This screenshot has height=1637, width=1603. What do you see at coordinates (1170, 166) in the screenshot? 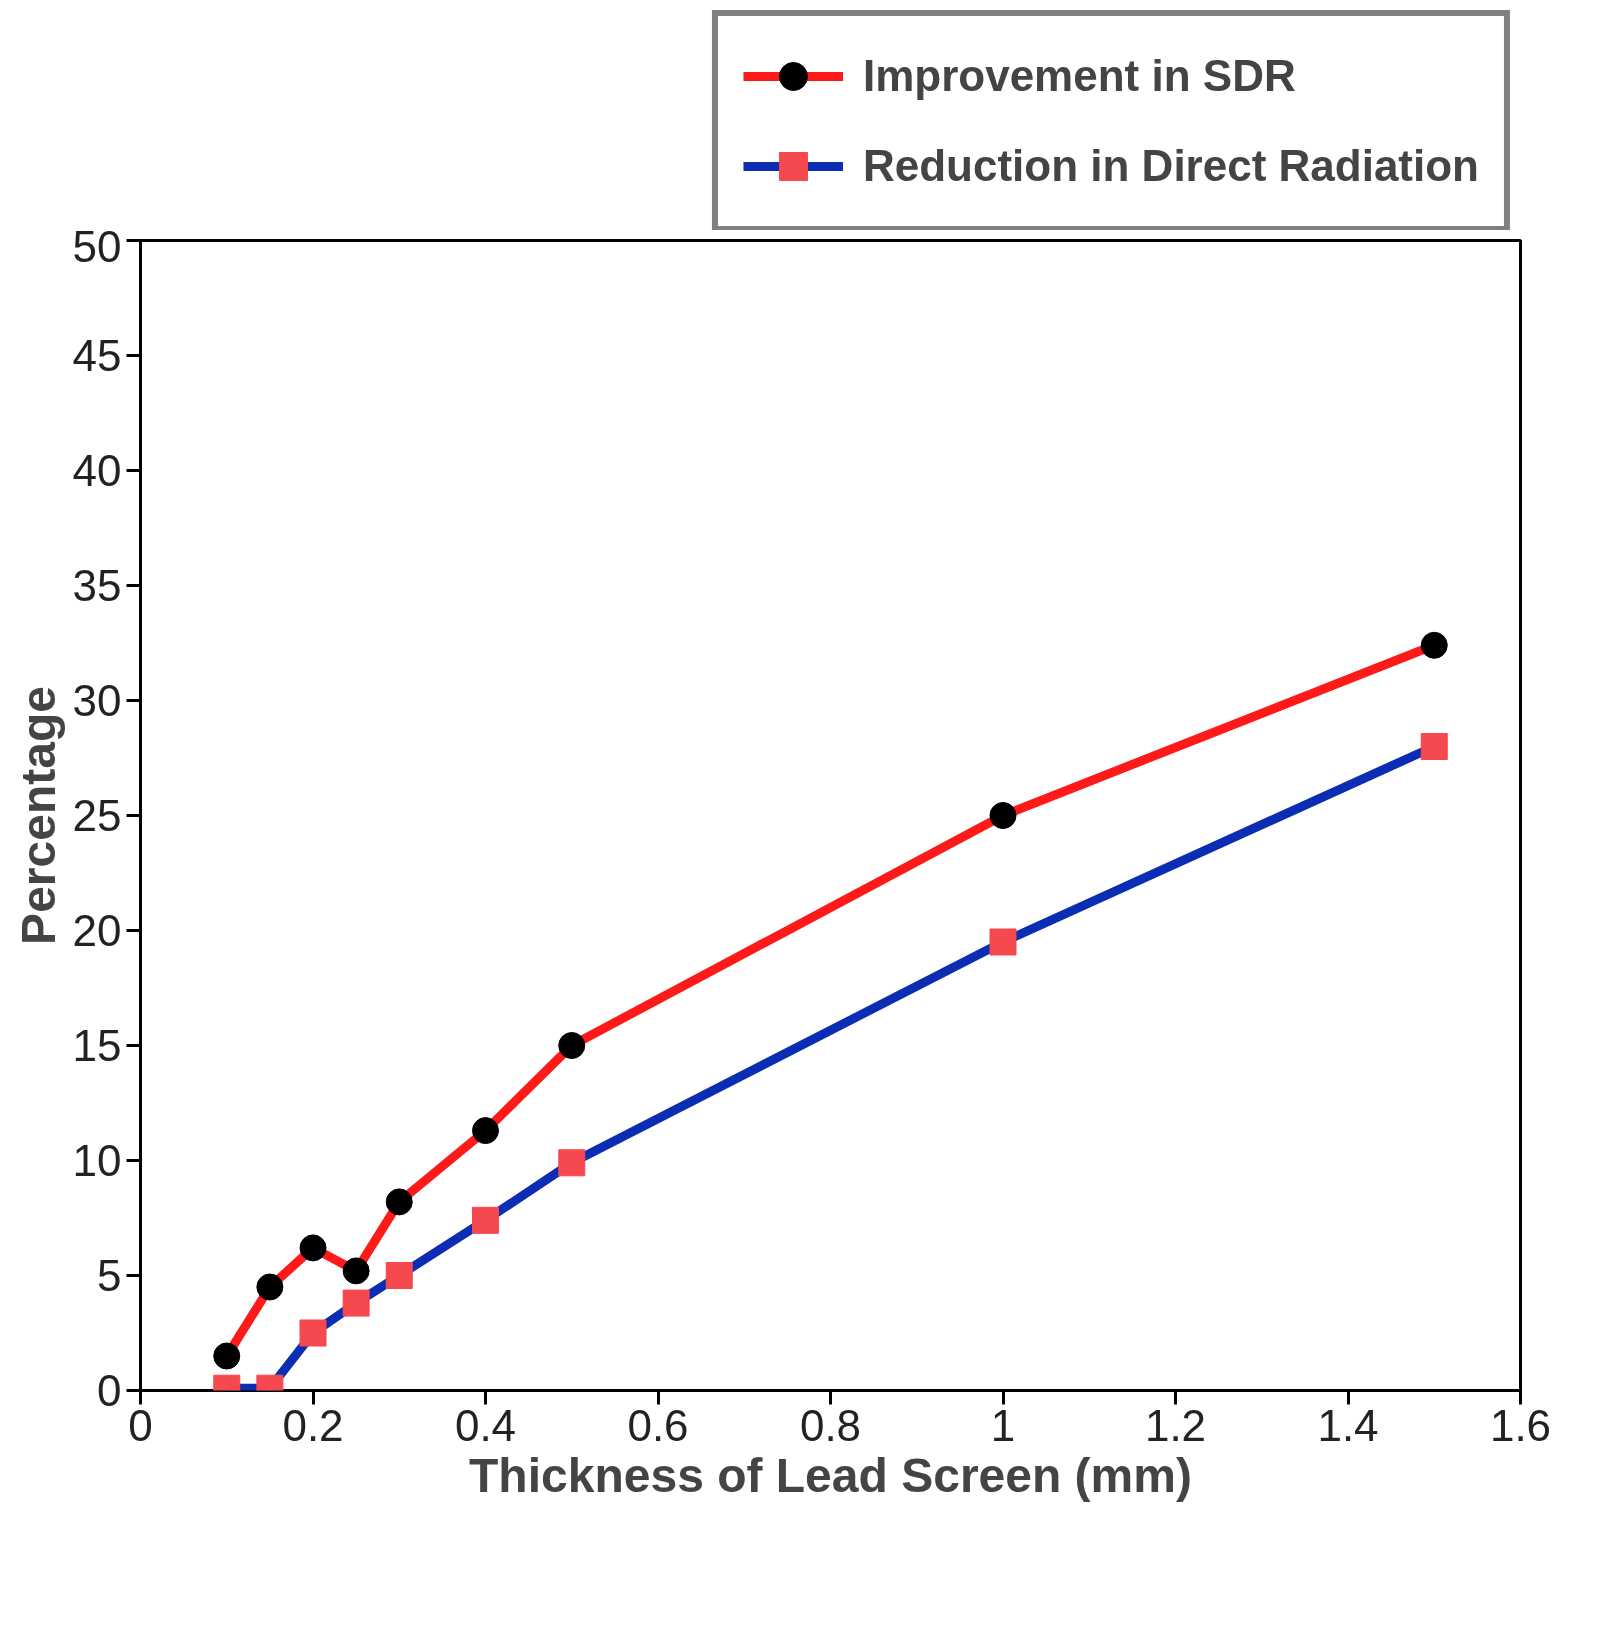
I see `legend-label: Reduction in Direct Radiation` at bounding box center [1170, 166].